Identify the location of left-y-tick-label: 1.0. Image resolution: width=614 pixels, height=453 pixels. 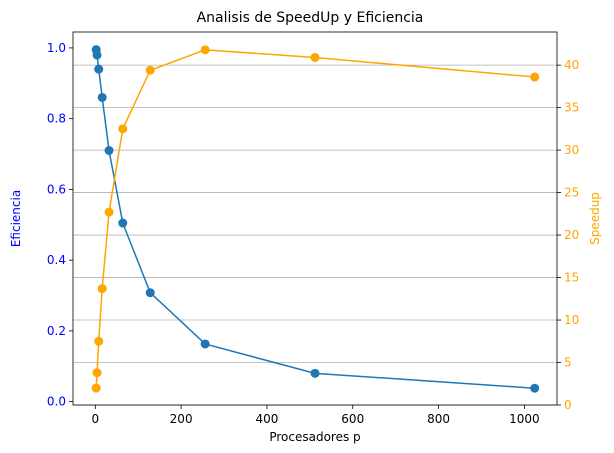
(56, 48).